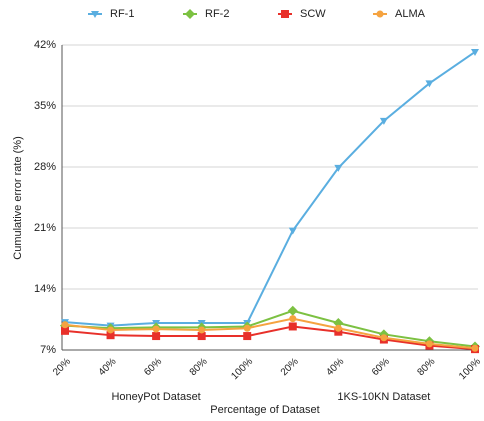  Describe the element at coordinates (45, 289) in the screenshot. I see `y-tick-label: 14%` at that location.